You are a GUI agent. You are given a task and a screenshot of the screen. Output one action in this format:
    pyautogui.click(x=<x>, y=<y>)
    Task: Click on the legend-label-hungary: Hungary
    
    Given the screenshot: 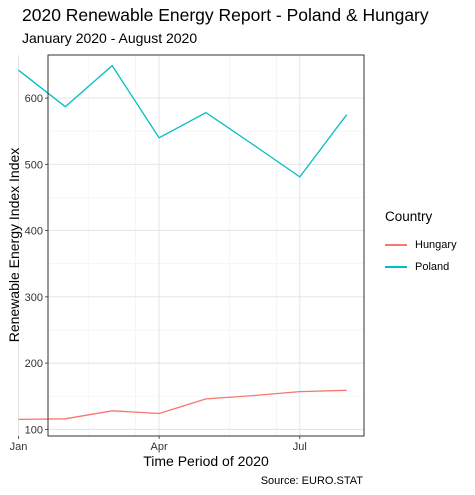 What is the action you would take?
    pyautogui.click(x=436, y=245)
    